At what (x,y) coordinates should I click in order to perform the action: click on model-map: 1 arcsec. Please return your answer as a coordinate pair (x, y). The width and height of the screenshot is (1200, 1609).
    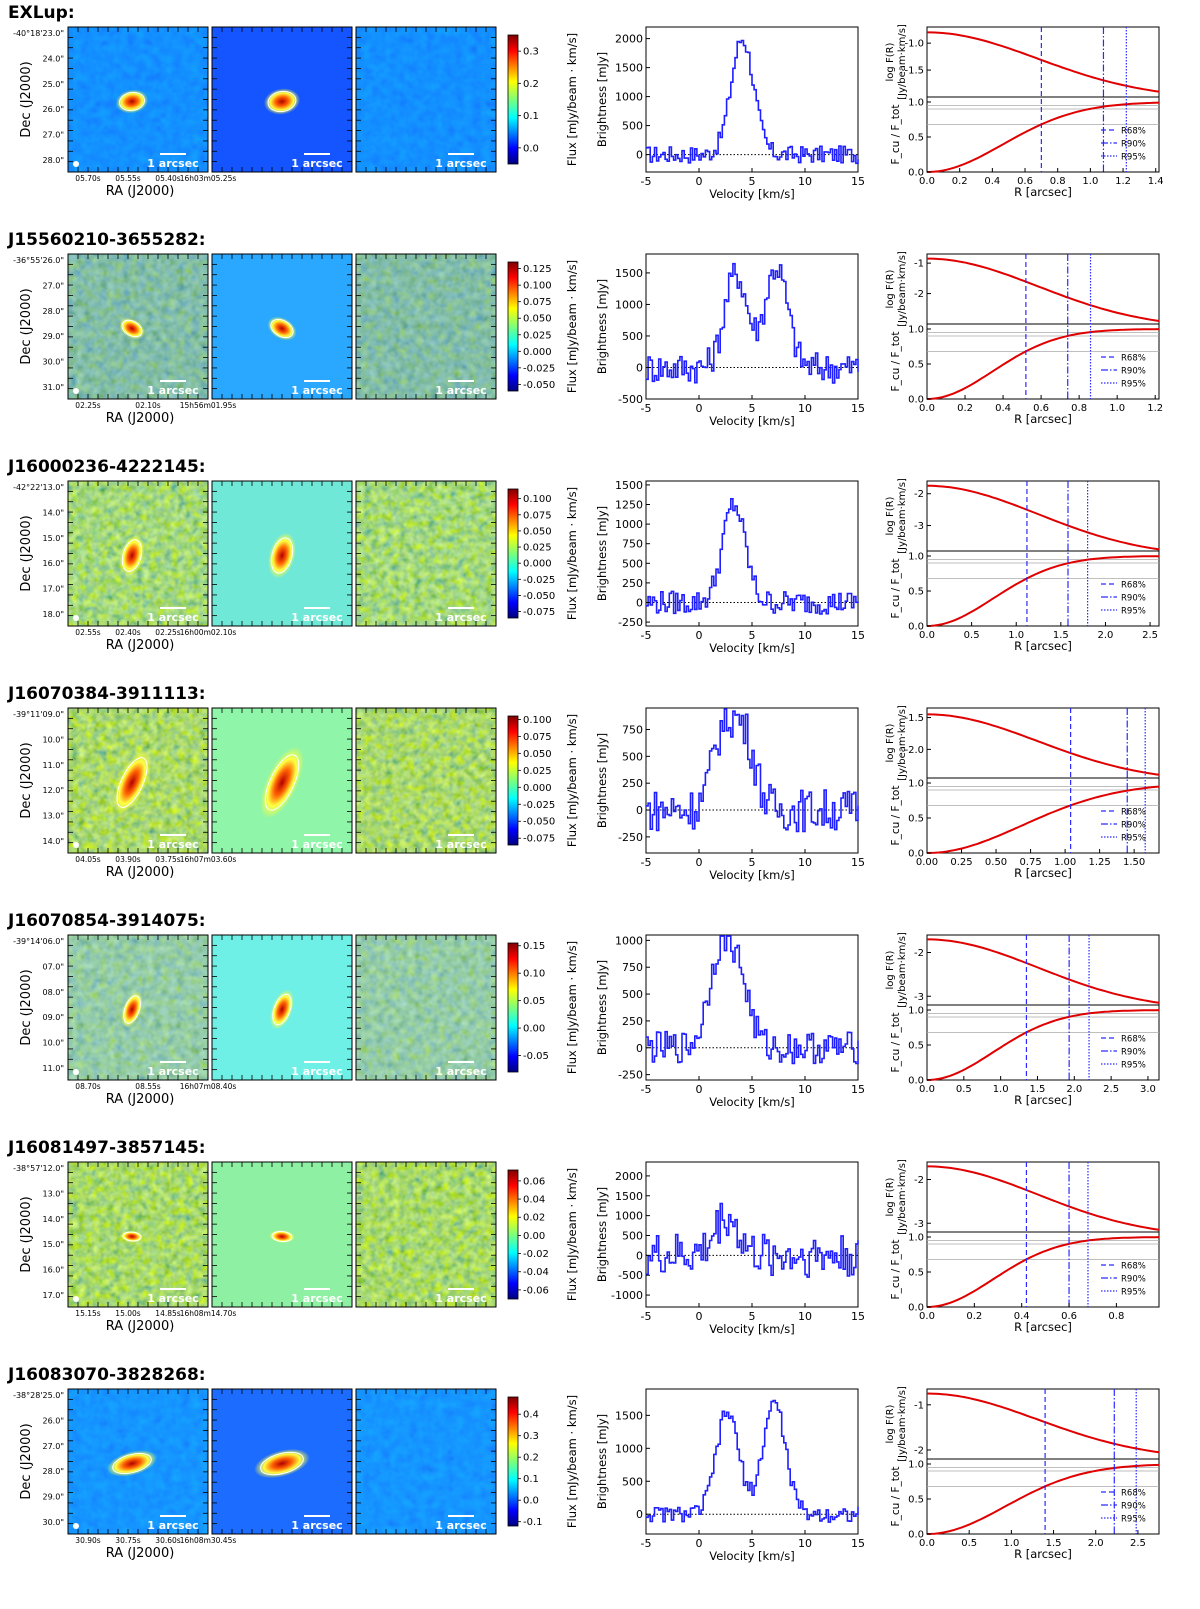
    Looking at the image, I should click on (282, 1234).